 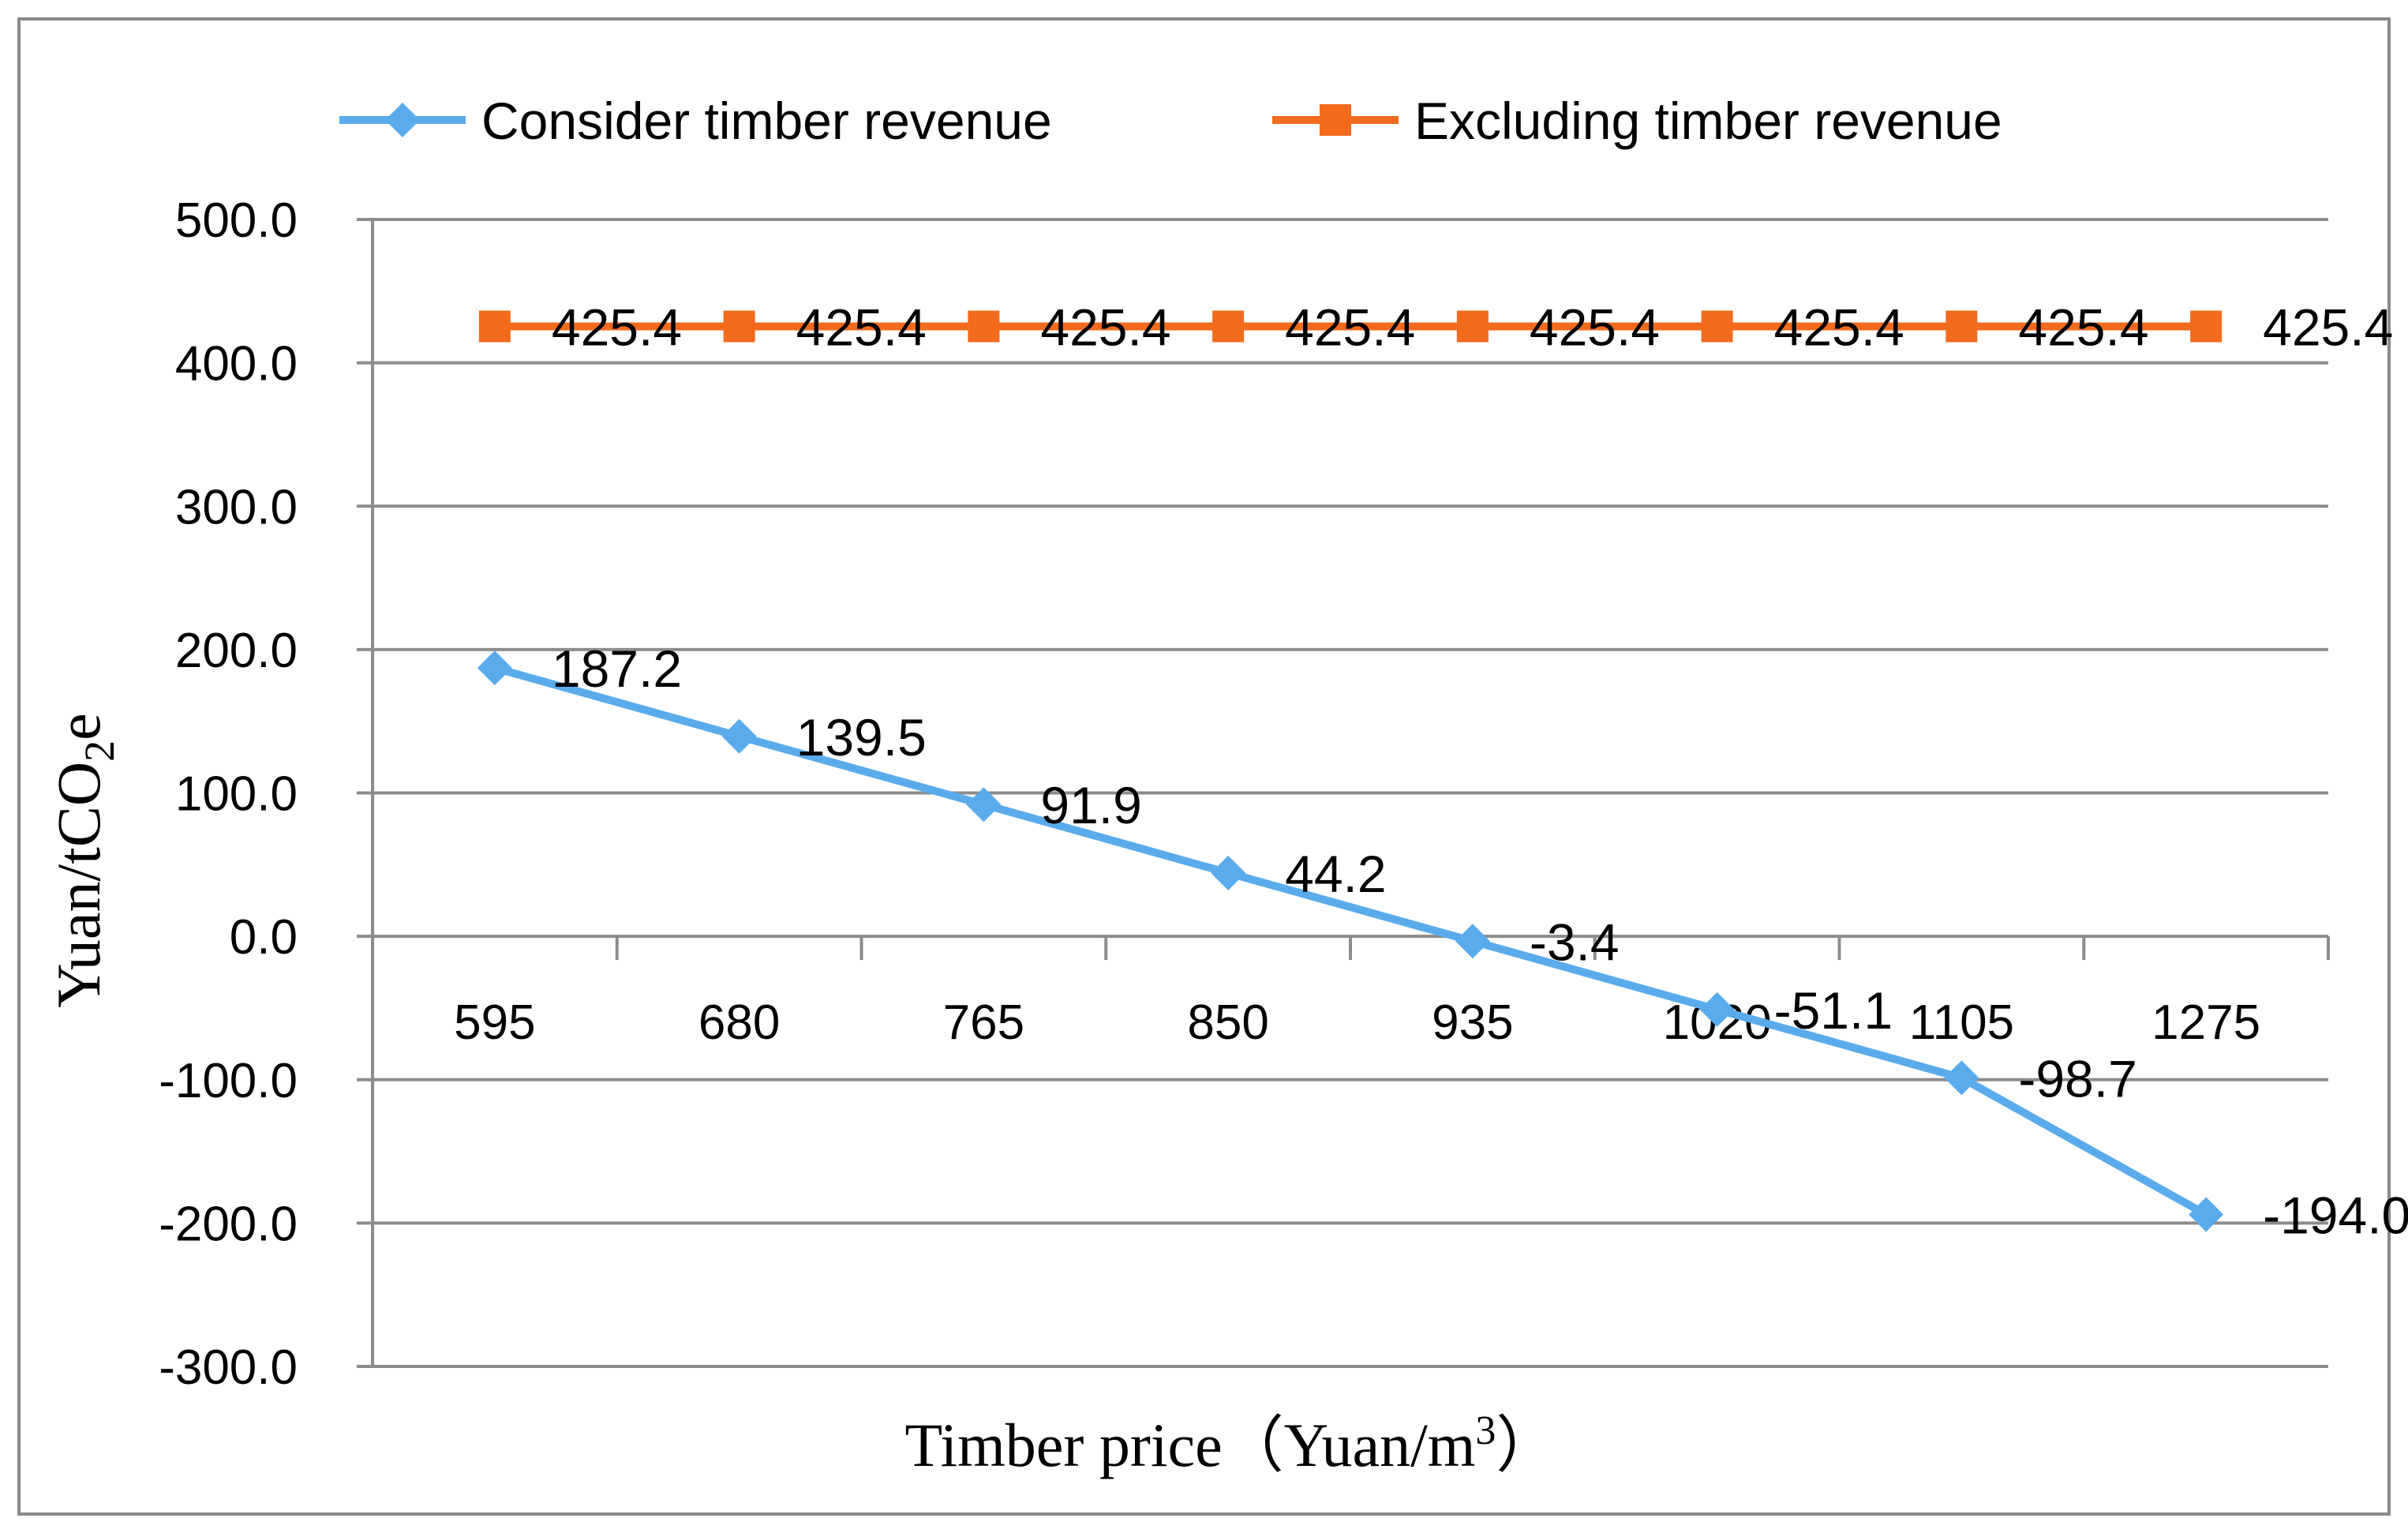 What do you see at coordinates (1485, 1430) in the screenshot?
I see `x-axis-title-superscript: 3` at bounding box center [1485, 1430].